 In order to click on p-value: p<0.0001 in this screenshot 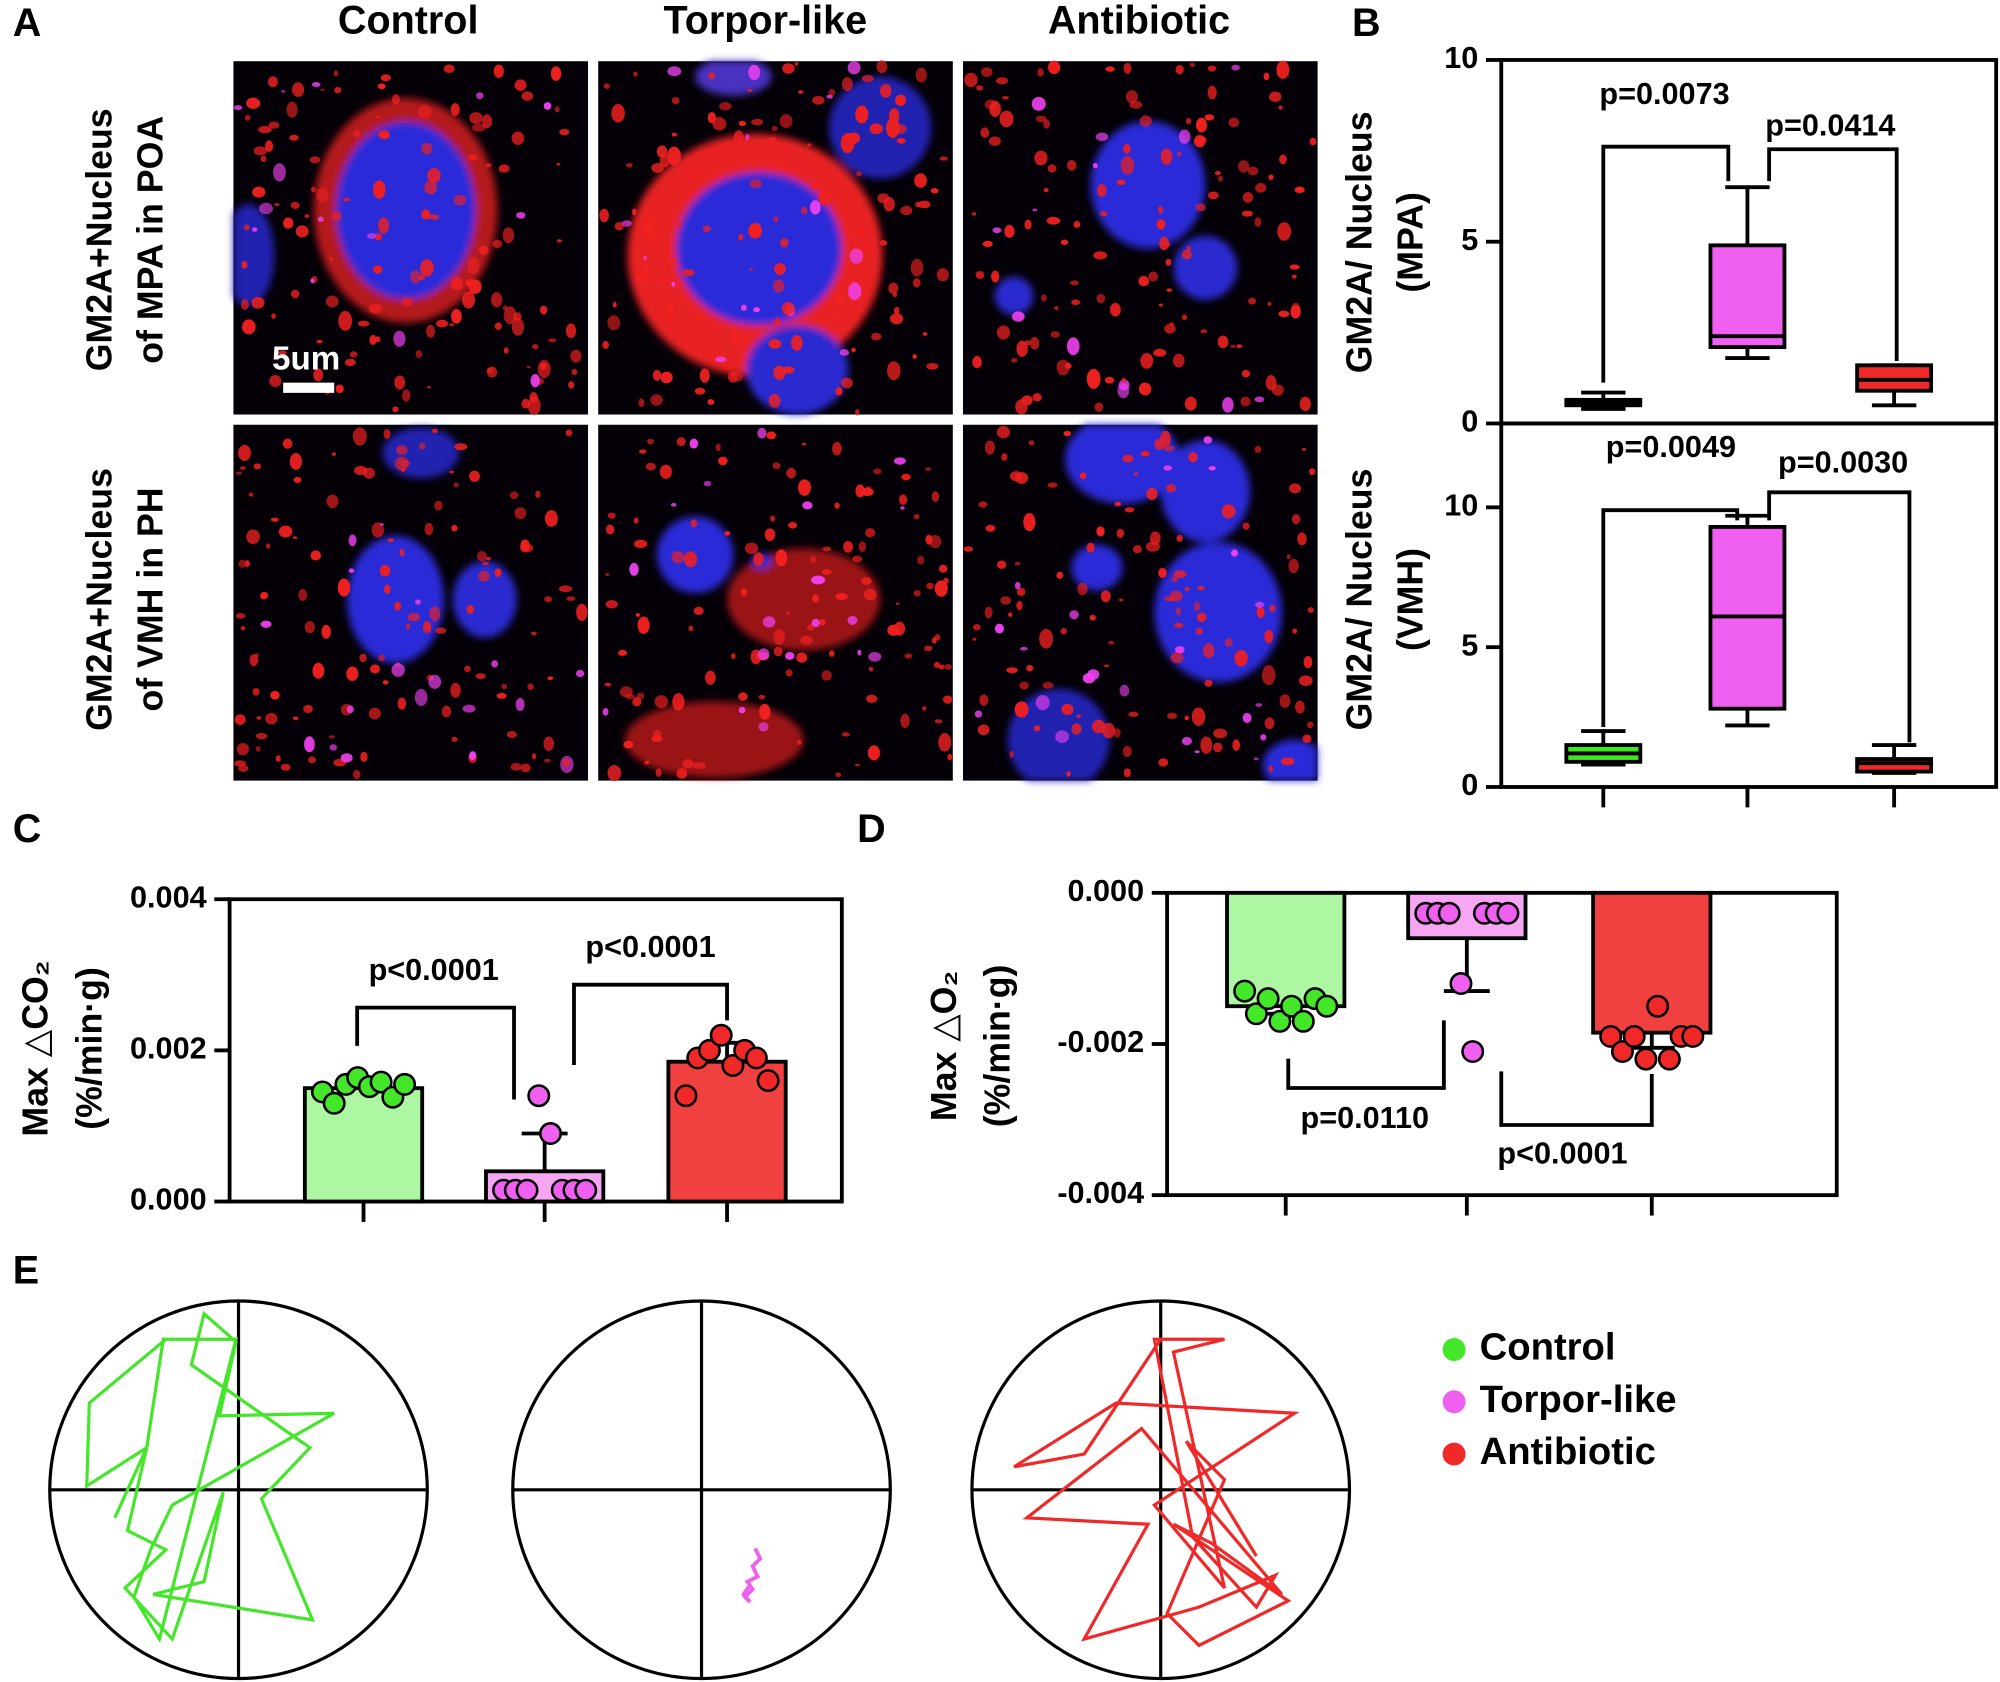, I will do `click(434, 970)`.